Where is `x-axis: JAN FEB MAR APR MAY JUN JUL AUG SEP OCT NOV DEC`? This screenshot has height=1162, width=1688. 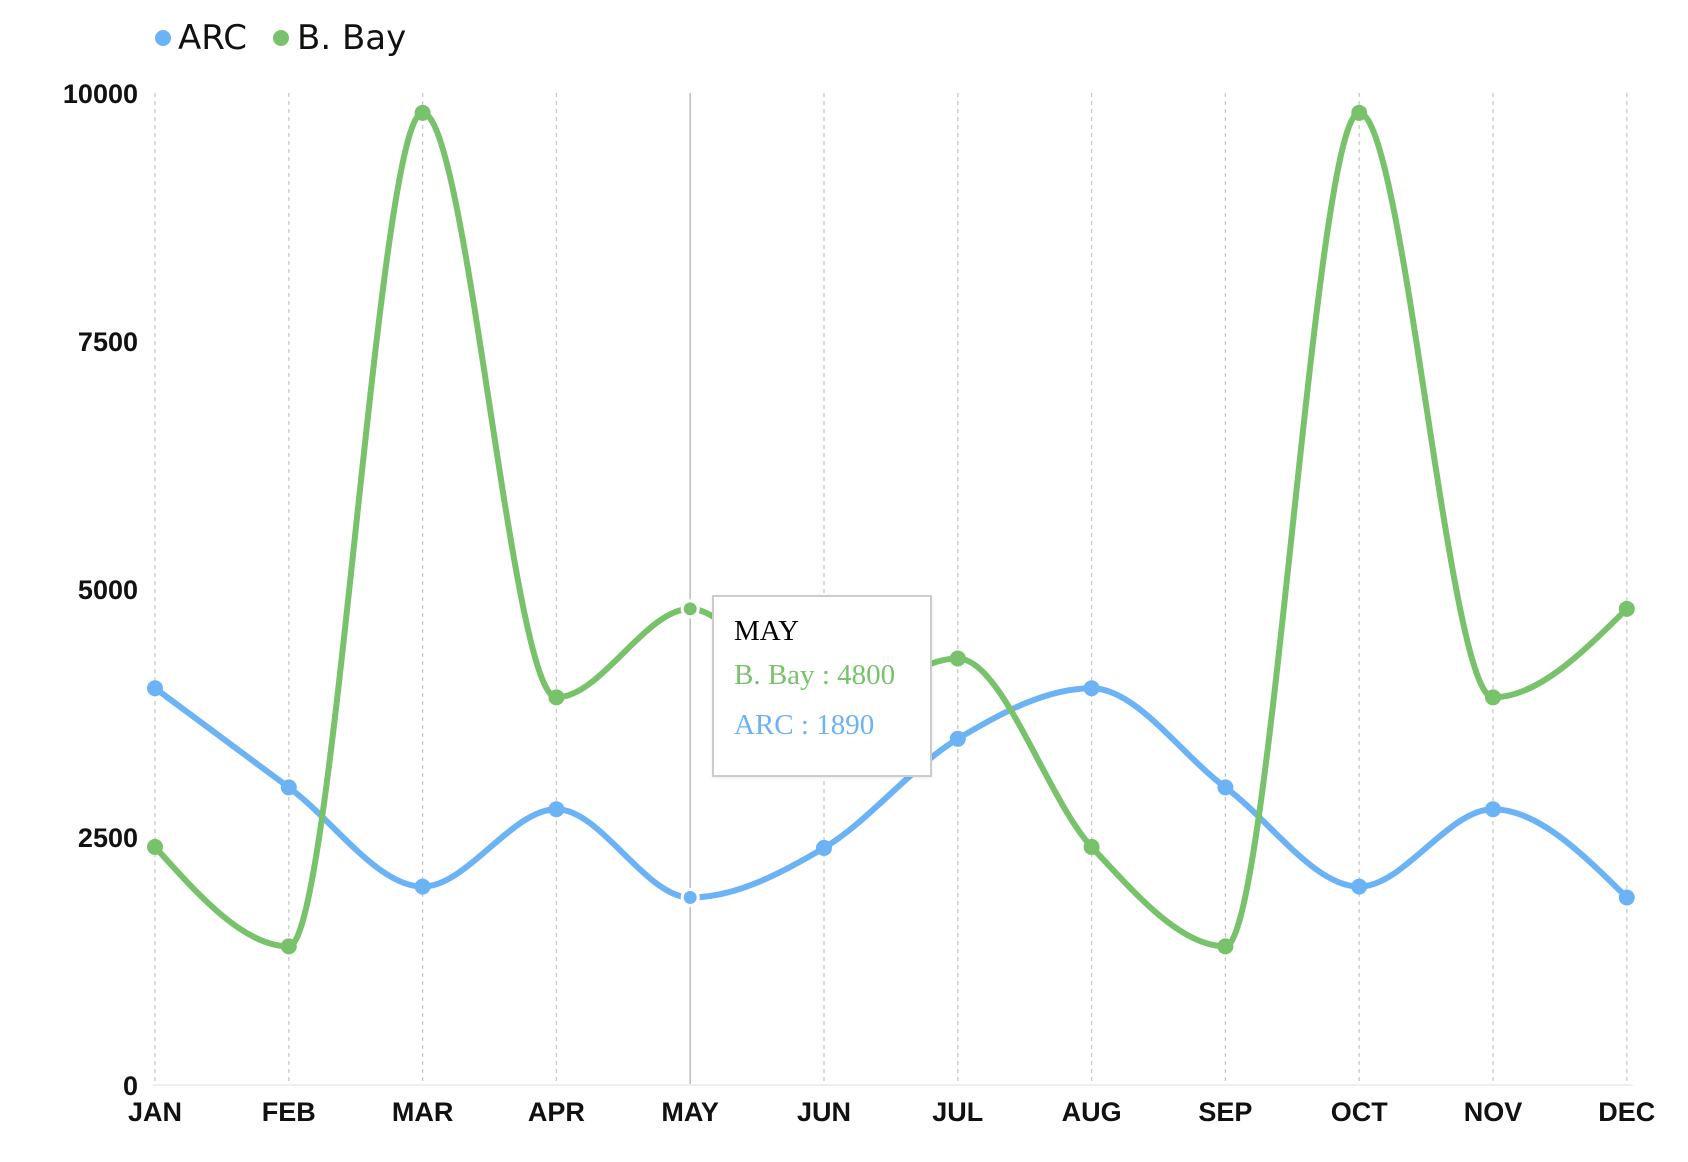 x-axis: JAN FEB MAR APR MAY JUN JUL AUG SEP OCT NOV DEC is located at coordinates (891, 1105).